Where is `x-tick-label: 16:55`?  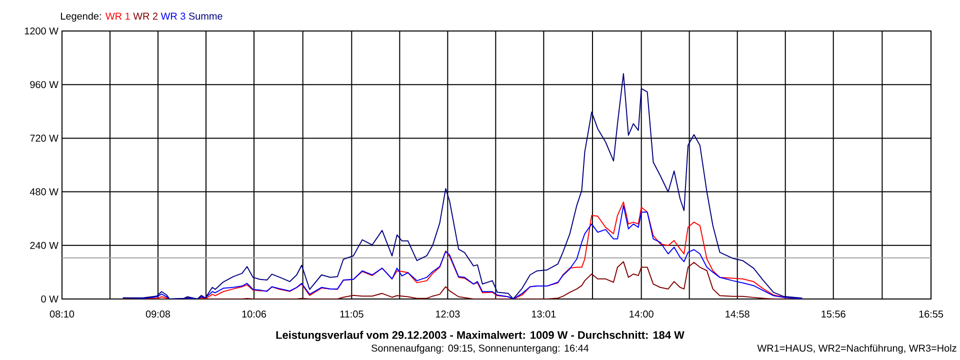 x-tick-label: 16:55 is located at coordinates (931, 314).